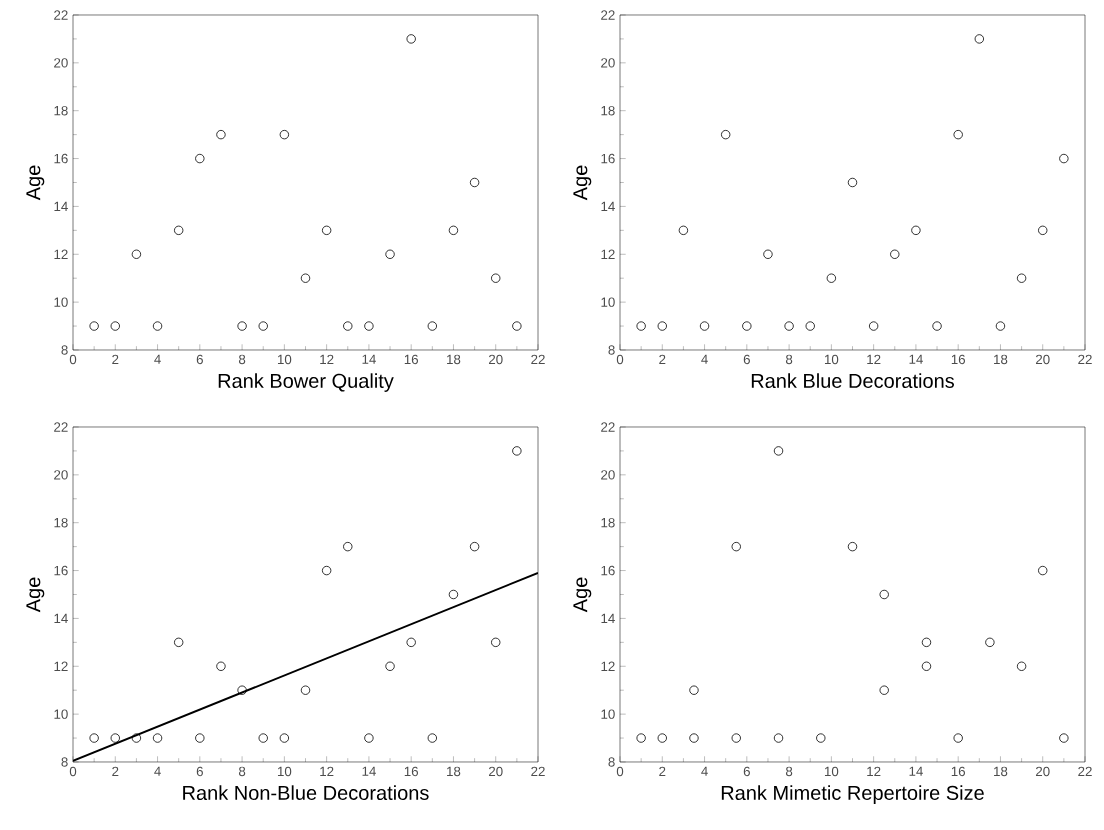  Describe the element at coordinates (852, 380) in the screenshot. I see `x-axis-title: Rank Blue Decorations` at that location.